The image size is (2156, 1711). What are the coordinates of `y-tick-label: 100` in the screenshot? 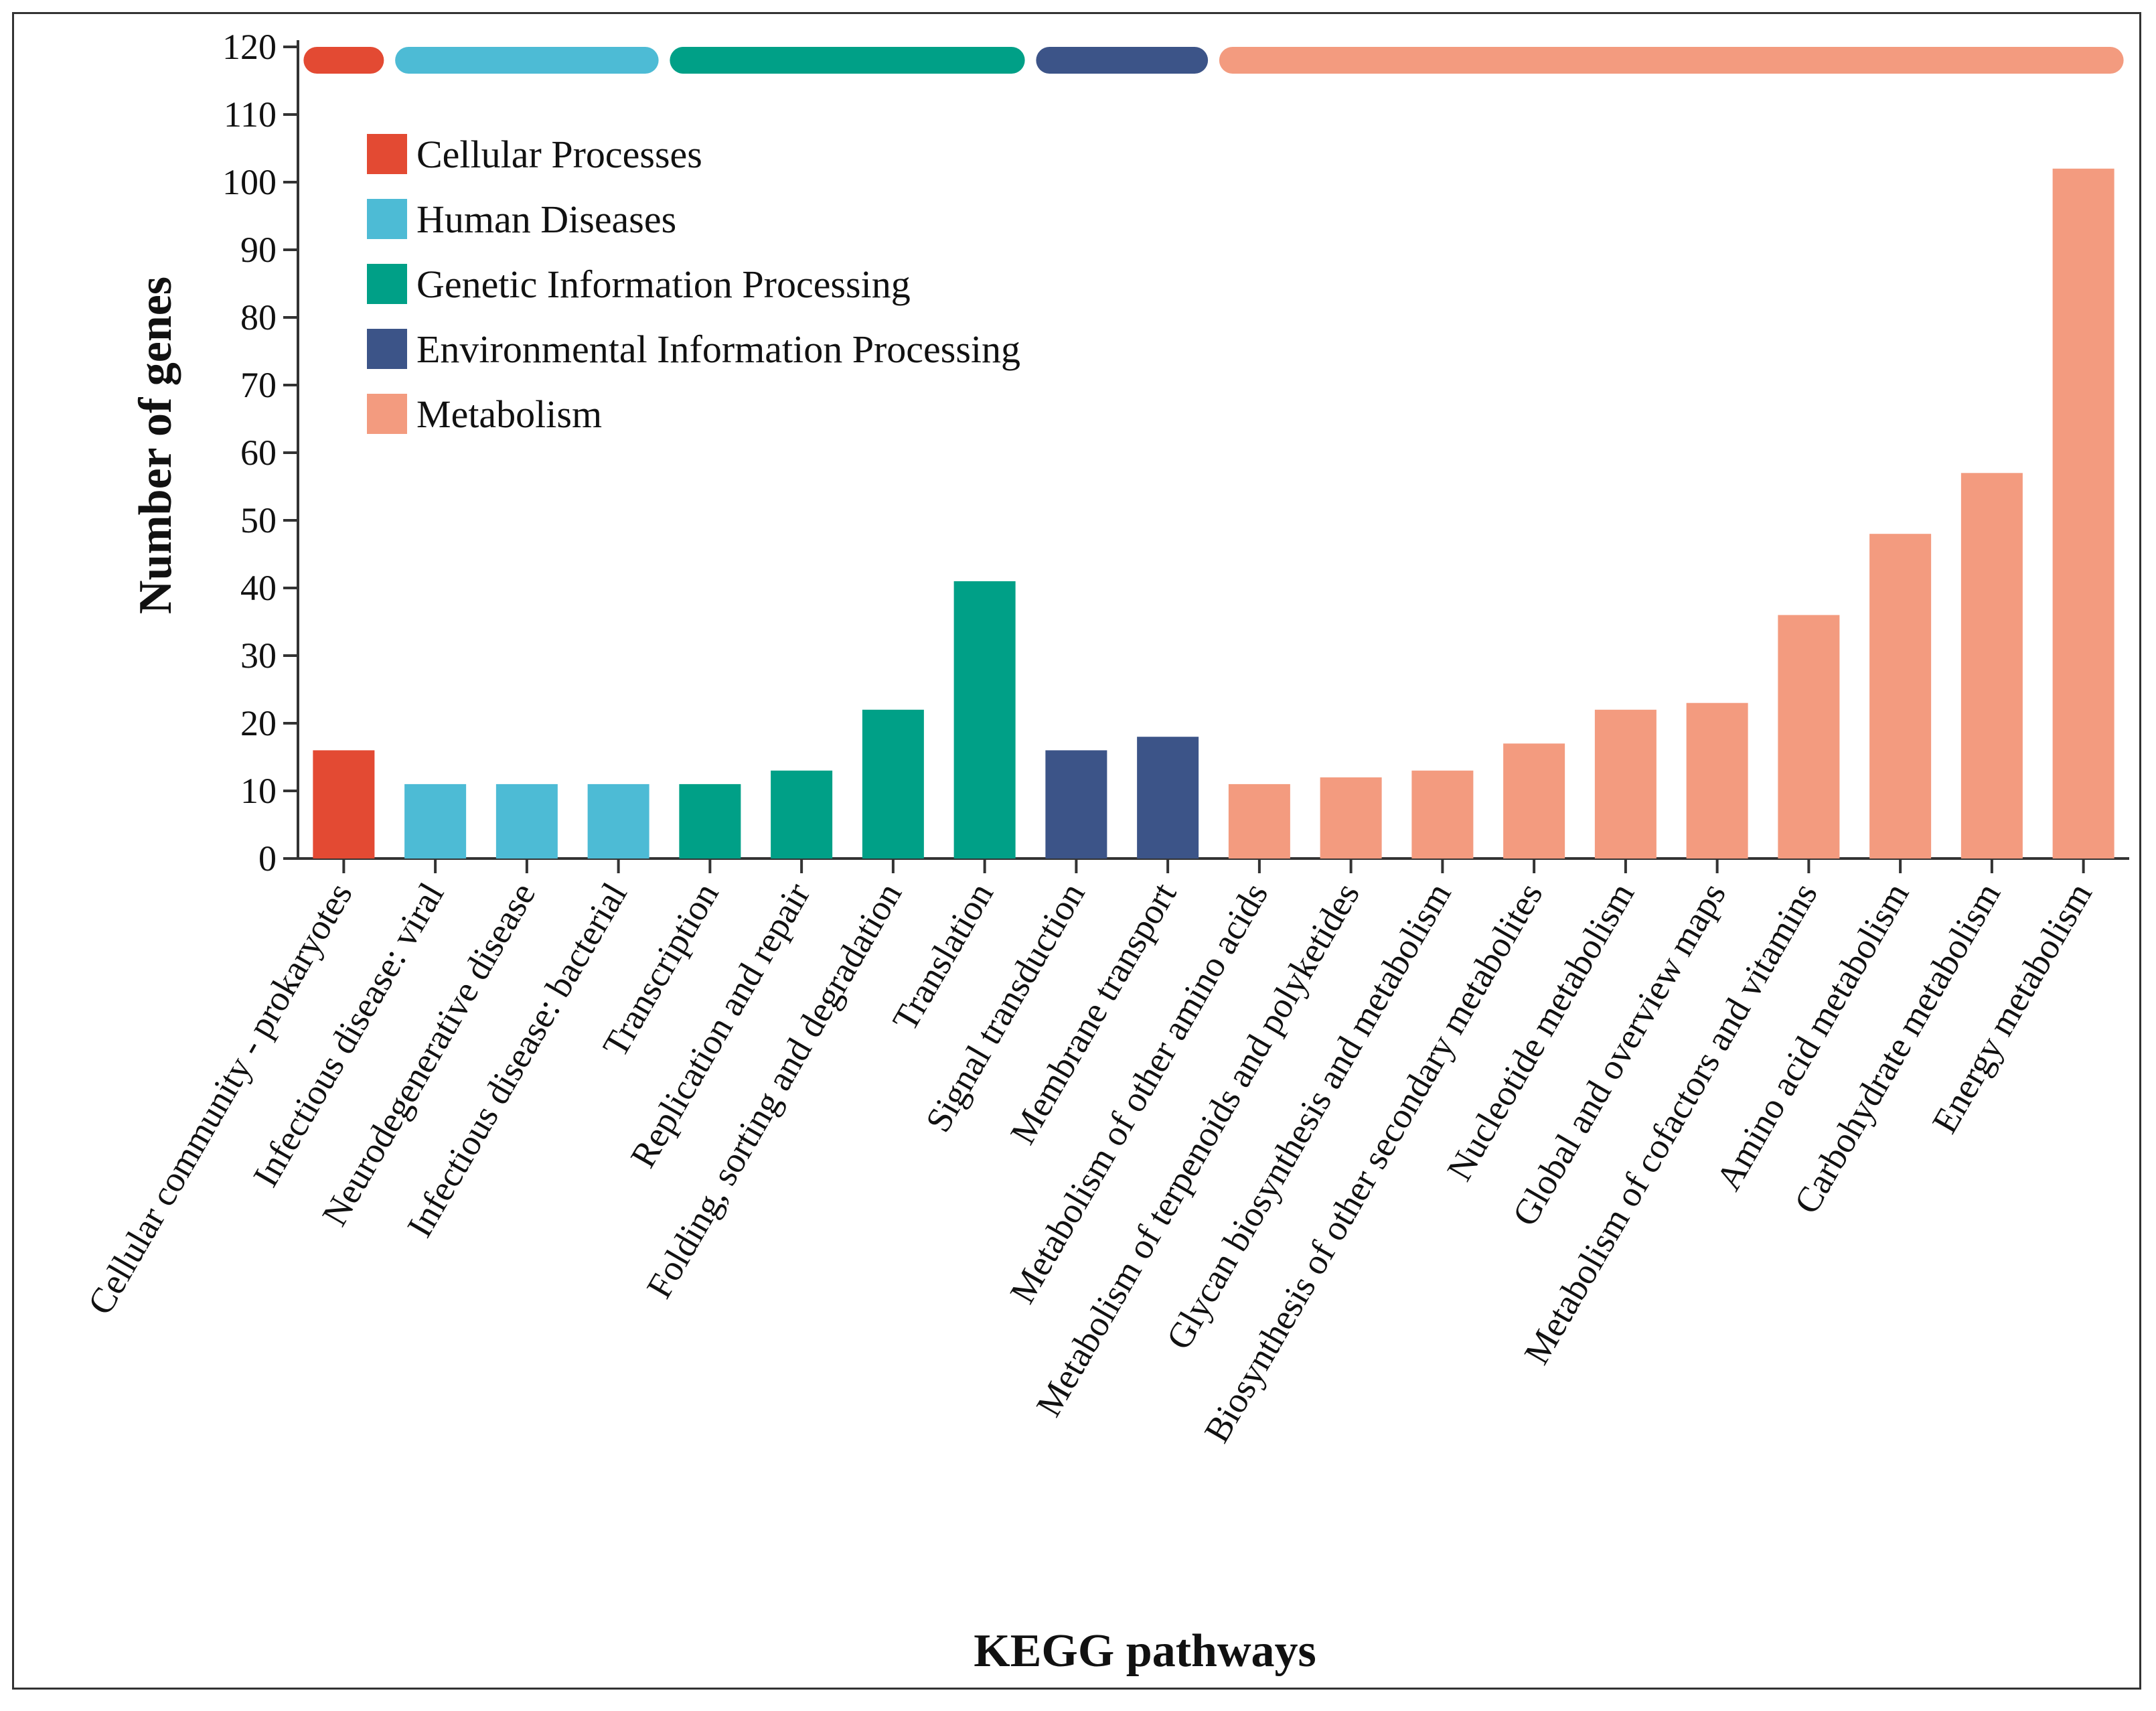 It's located at (250, 182).